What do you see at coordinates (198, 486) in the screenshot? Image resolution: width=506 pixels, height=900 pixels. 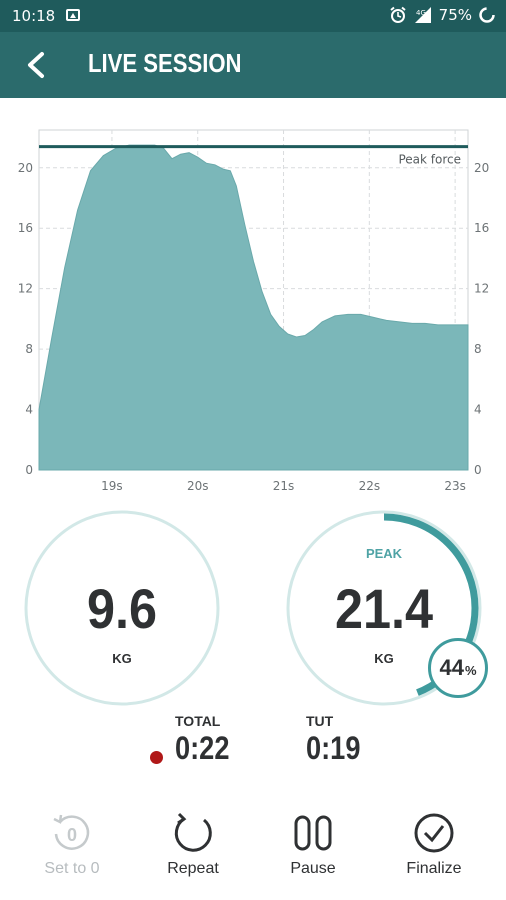 I see `x-tick-label: 20s` at bounding box center [198, 486].